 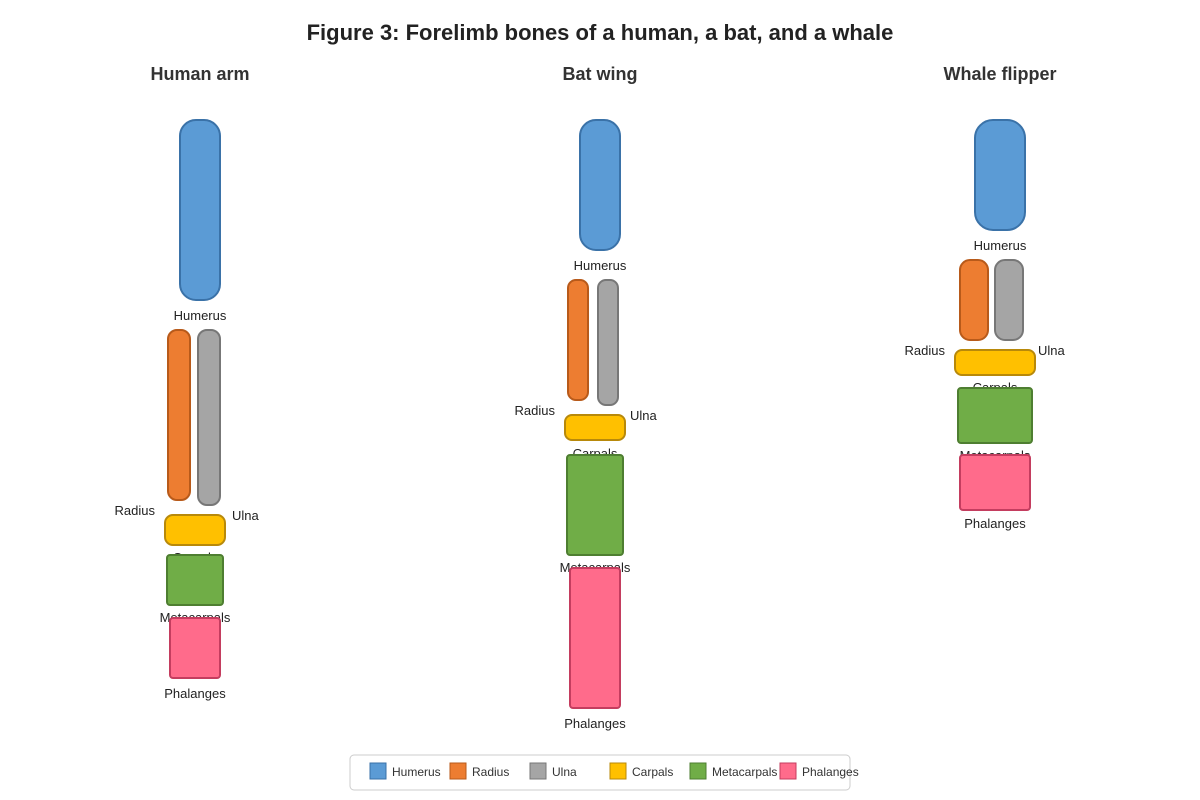 I want to click on bat-humerus-label: Humerus, so click(x=600, y=265).